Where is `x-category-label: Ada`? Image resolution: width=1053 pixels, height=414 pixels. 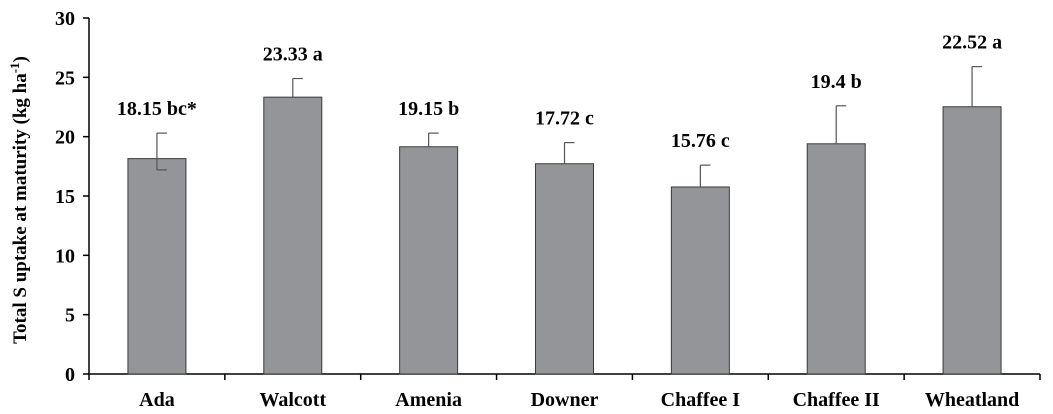
x-category-label: Ada is located at coordinates (157, 400).